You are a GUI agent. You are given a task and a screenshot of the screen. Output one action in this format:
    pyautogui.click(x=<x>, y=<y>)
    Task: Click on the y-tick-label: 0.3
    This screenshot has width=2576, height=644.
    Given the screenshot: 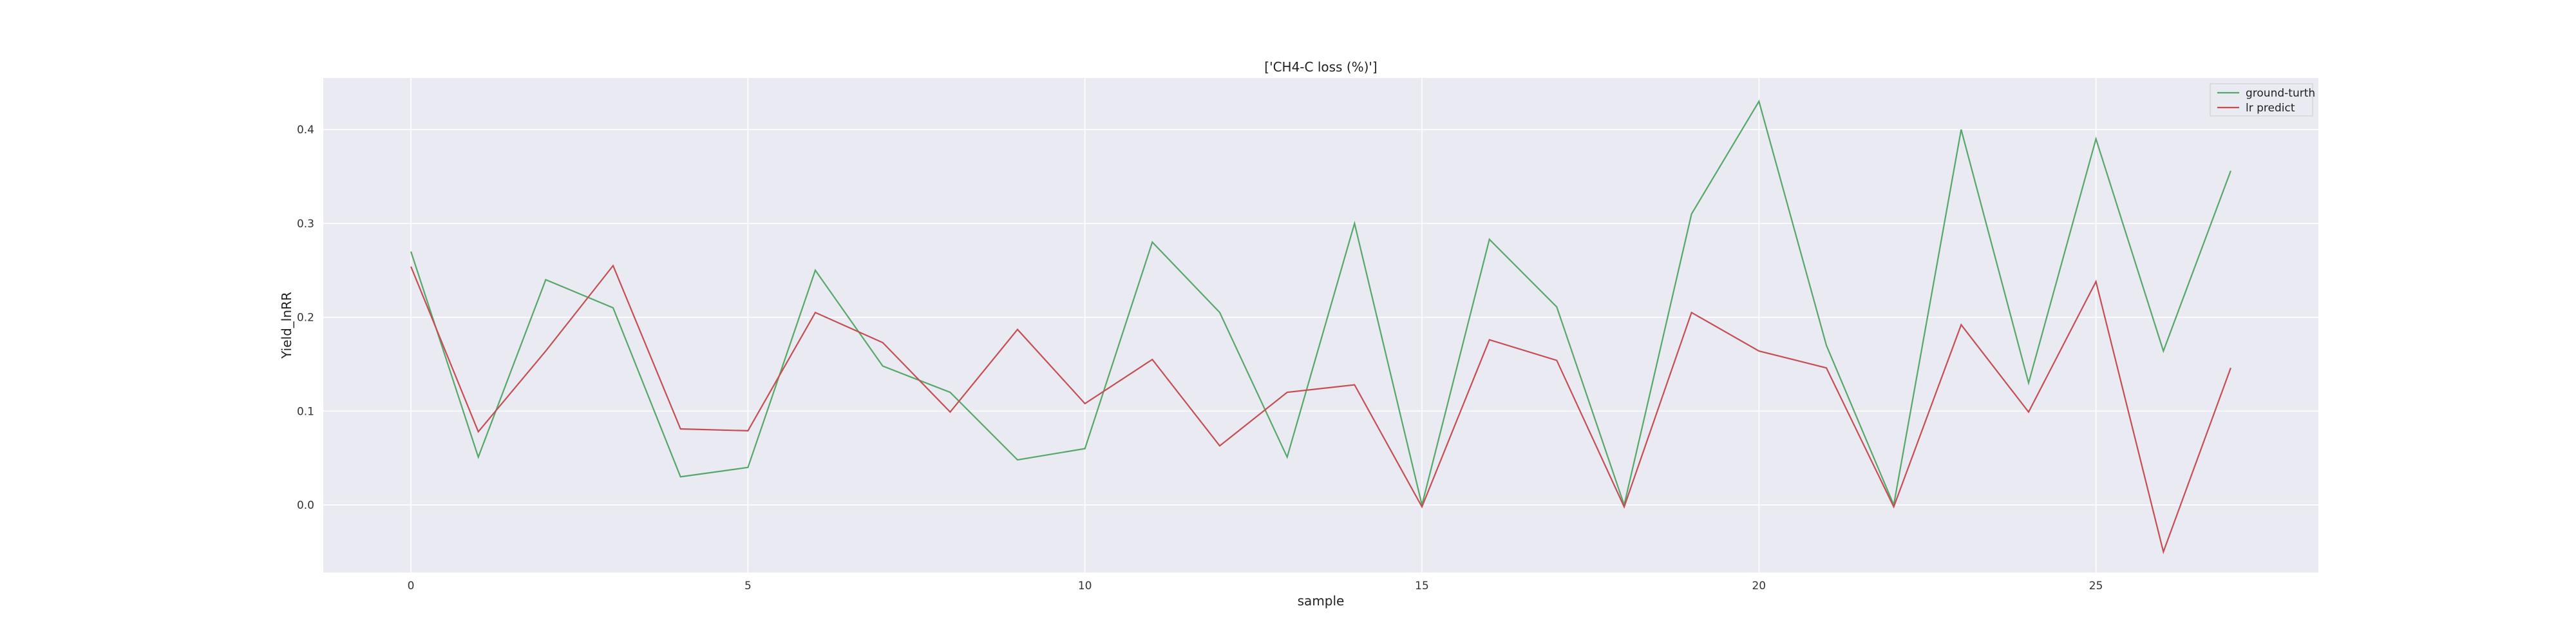 What is the action you would take?
    pyautogui.click(x=305, y=224)
    